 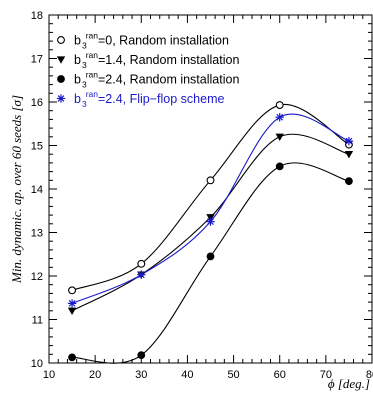 What do you see at coordinates (141, 375) in the screenshot?
I see `x-tick-label: 30` at bounding box center [141, 375].